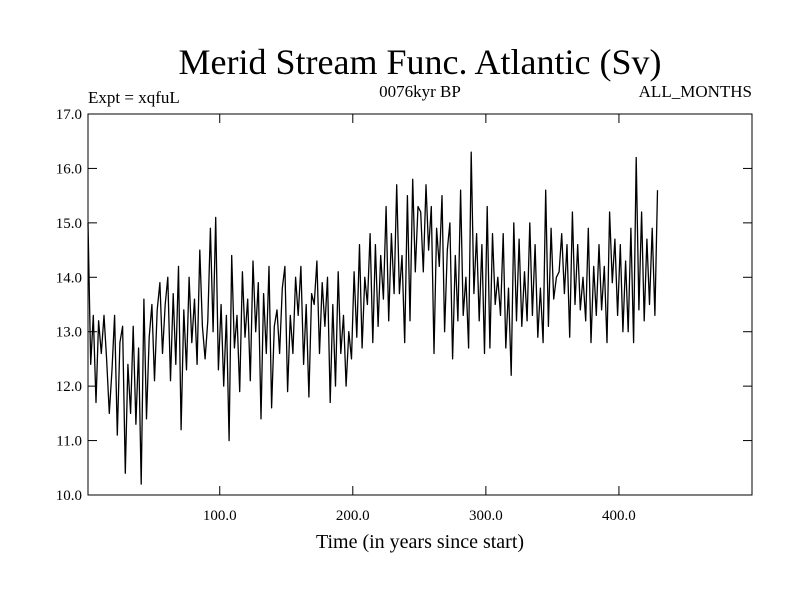  I want to click on y-tick-label: 11.0, so click(69, 442).